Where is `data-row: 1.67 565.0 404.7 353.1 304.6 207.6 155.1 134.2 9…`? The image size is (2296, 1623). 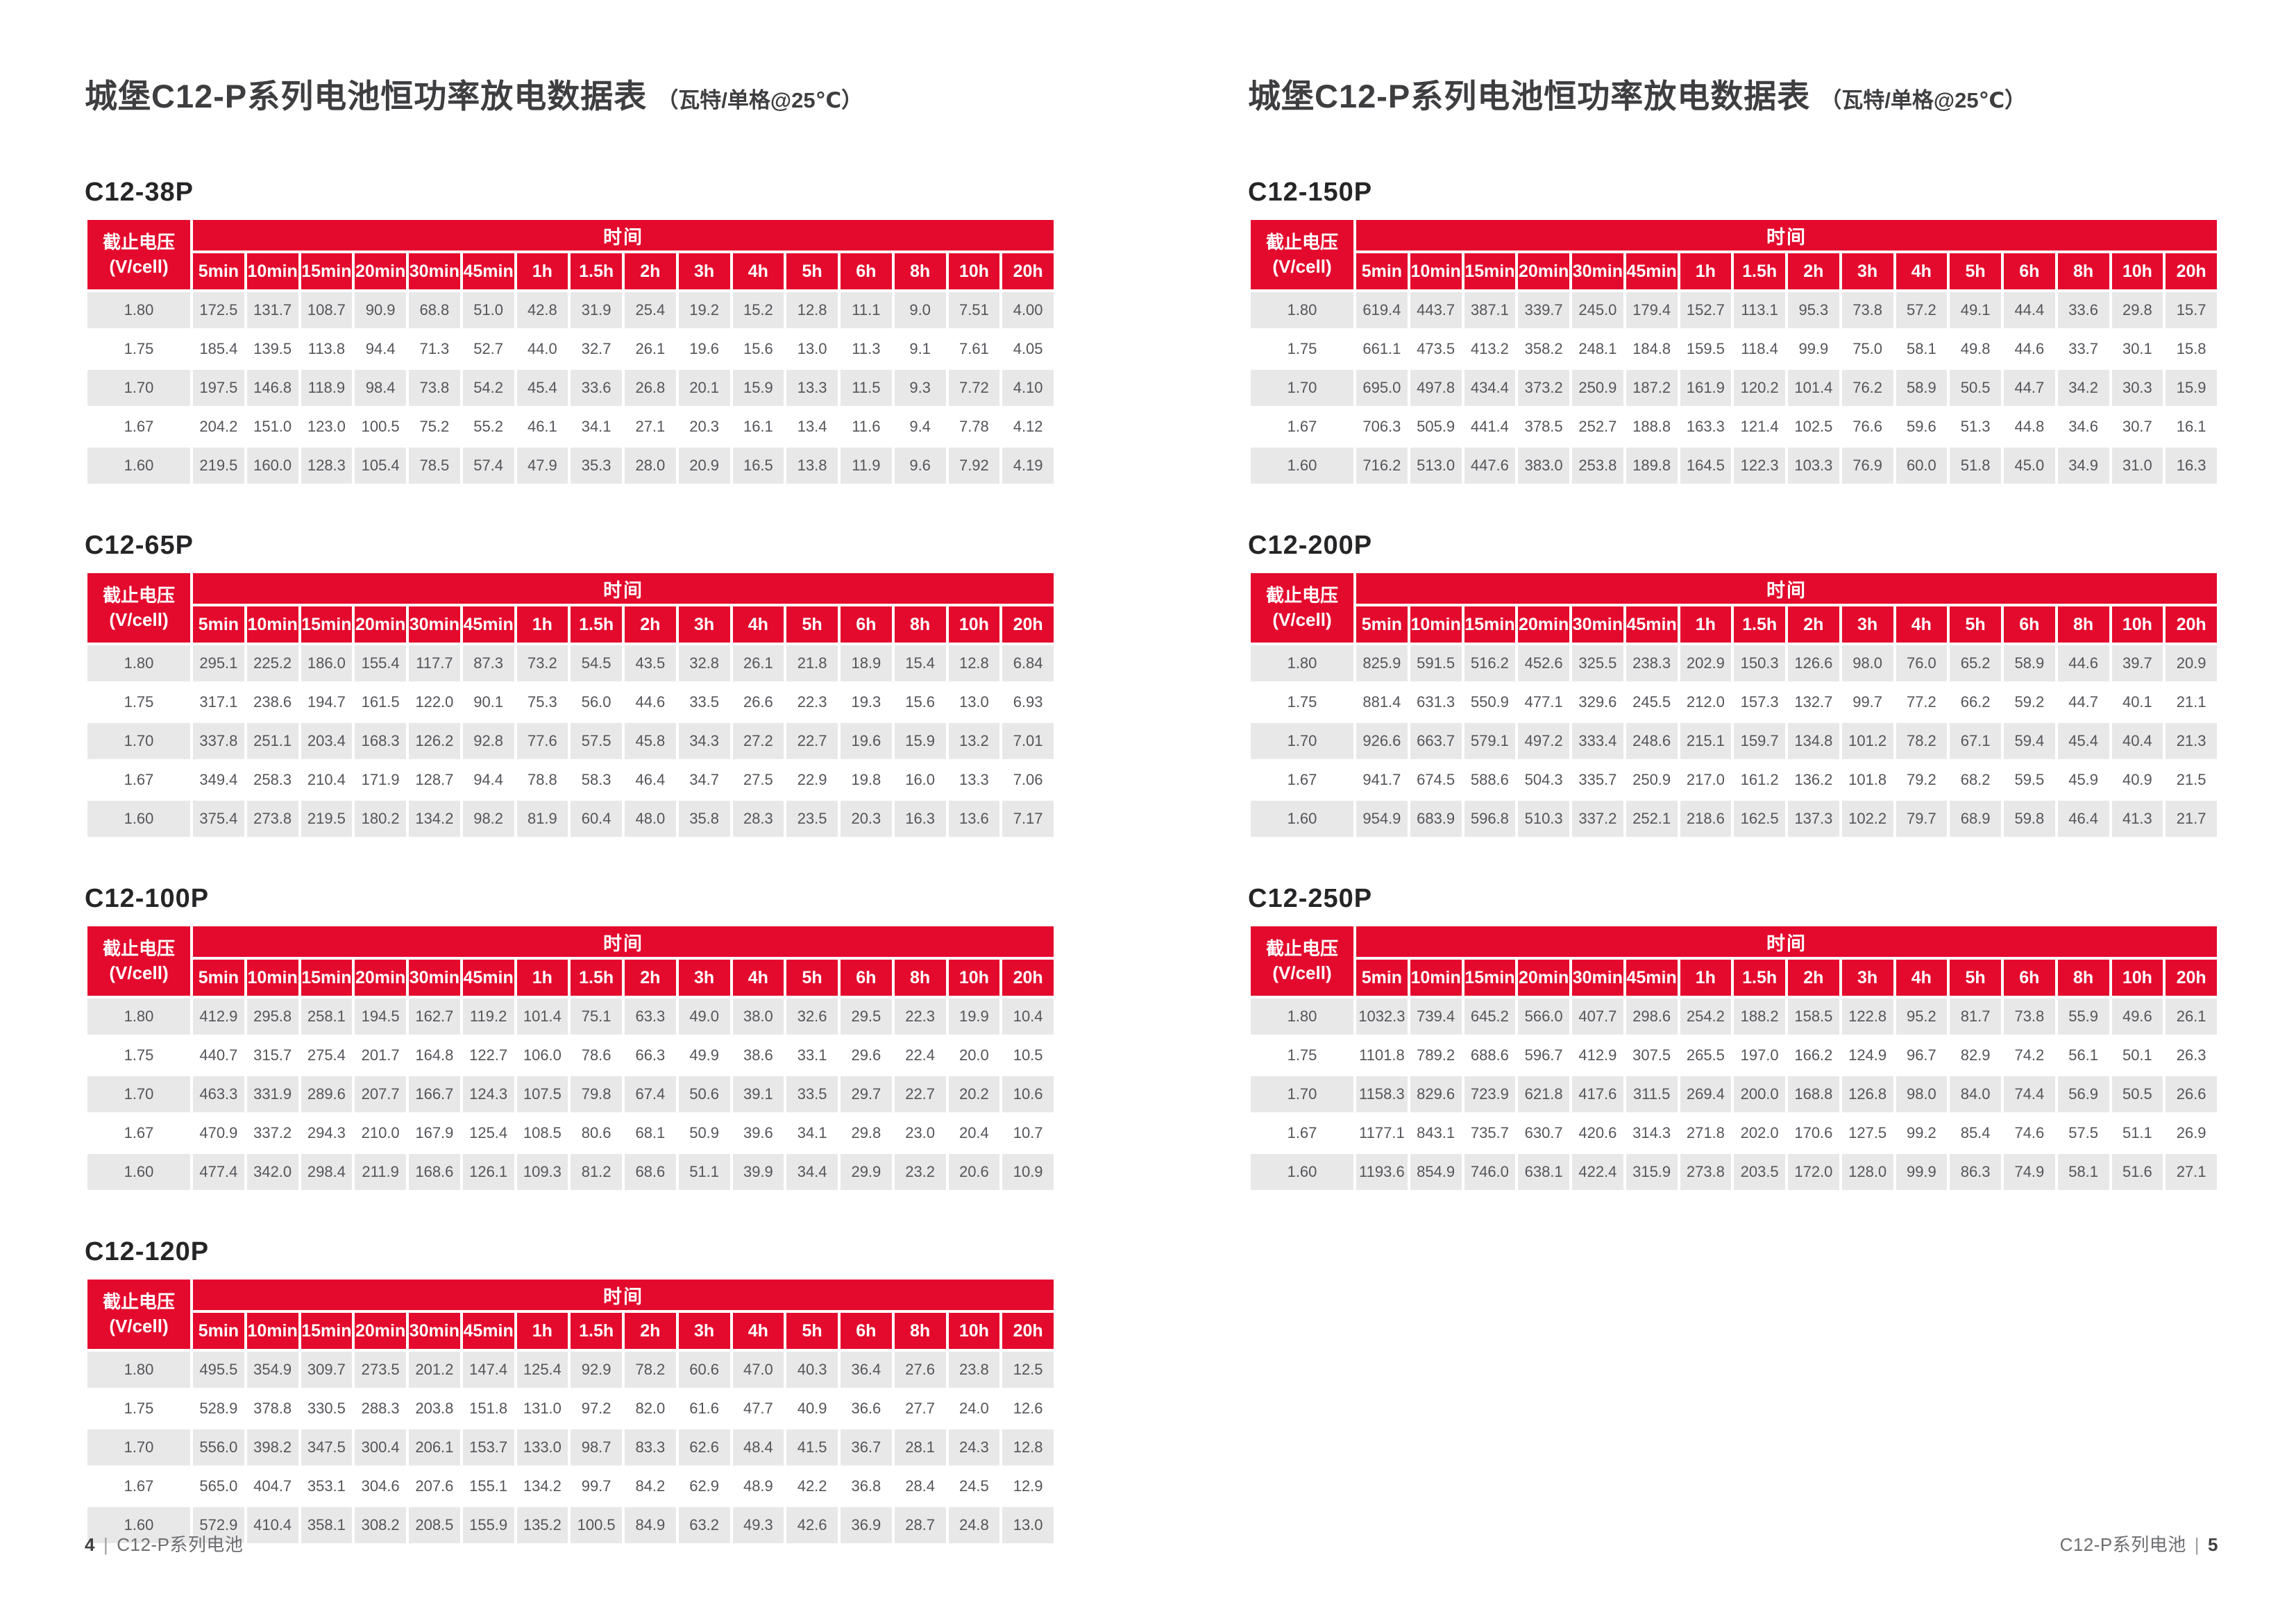
data-row: 1.67 565.0 404.7 353.1 304.6 207.6 155.1 134.2 9… is located at coordinates (570, 1486).